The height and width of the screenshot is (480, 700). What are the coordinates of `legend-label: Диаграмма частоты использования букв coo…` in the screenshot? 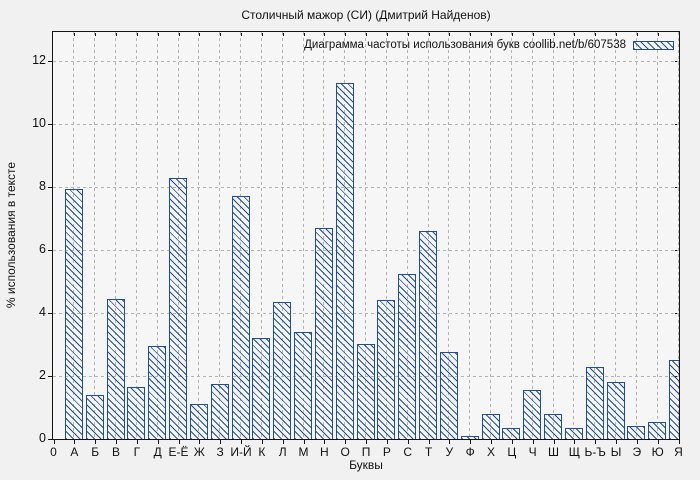 It's located at (465, 45).